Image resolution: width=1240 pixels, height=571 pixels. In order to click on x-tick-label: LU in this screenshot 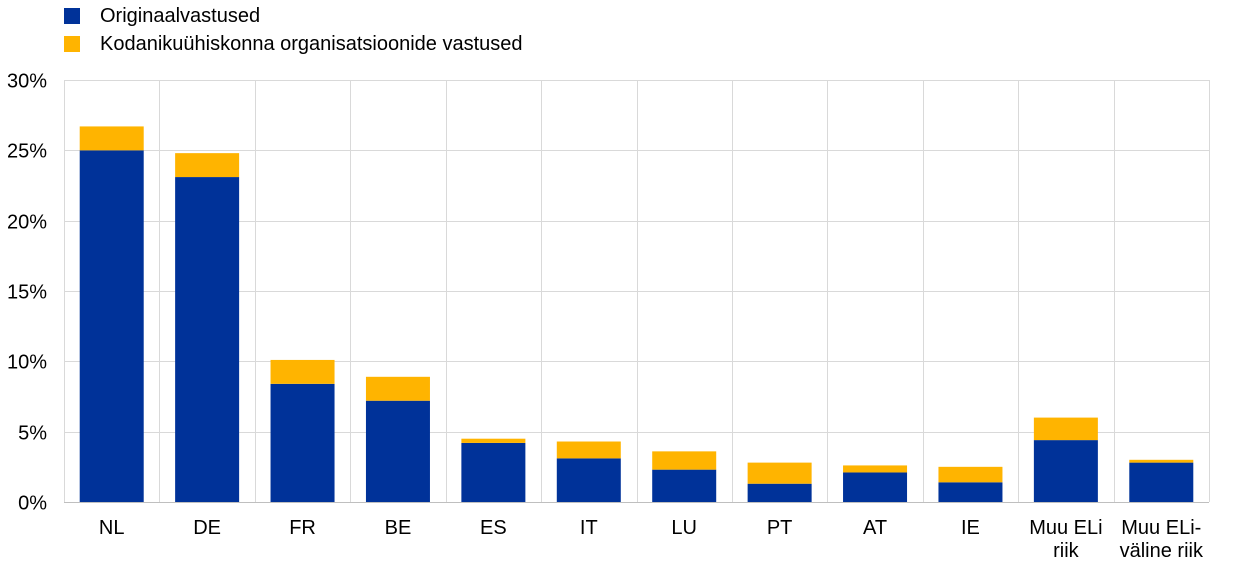, I will do `click(684, 528)`.